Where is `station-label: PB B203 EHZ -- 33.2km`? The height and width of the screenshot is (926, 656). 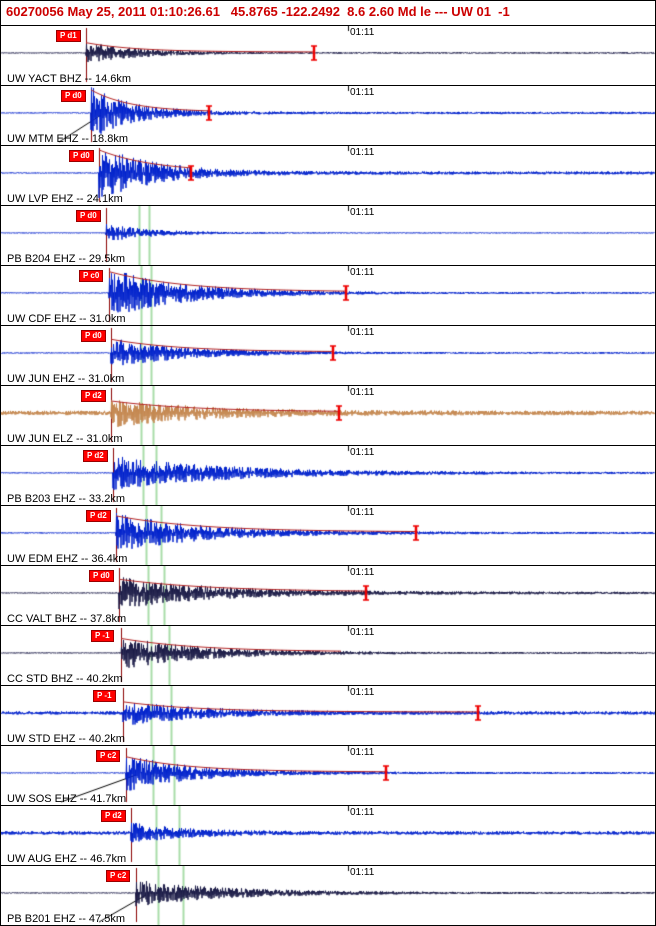 station-label: PB B203 EHZ -- 33.2km is located at coordinates (66, 499).